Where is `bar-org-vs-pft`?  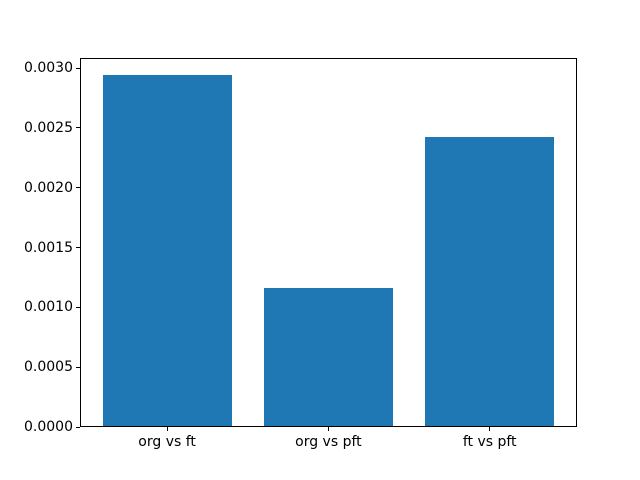
bar-org-vs-pft is located at coordinates (328, 358).